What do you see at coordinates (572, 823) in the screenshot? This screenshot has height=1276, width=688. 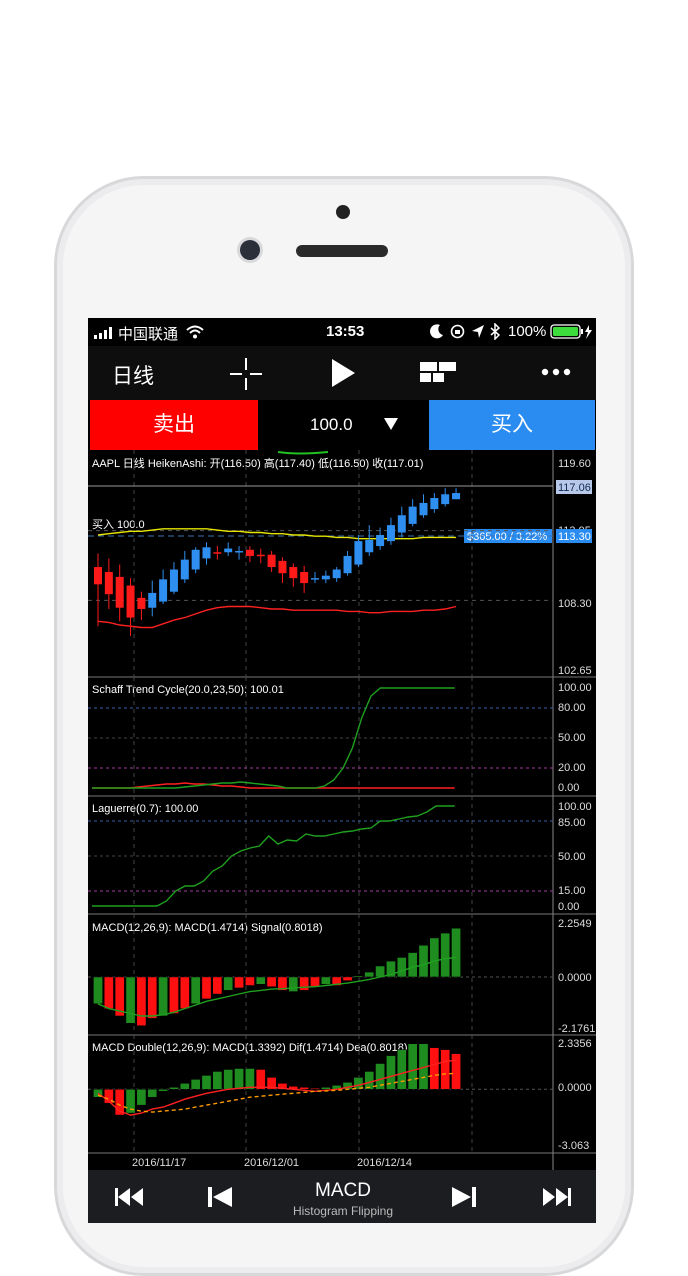 I see `laguerre-tick: 85.00` at bounding box center [572, 823].